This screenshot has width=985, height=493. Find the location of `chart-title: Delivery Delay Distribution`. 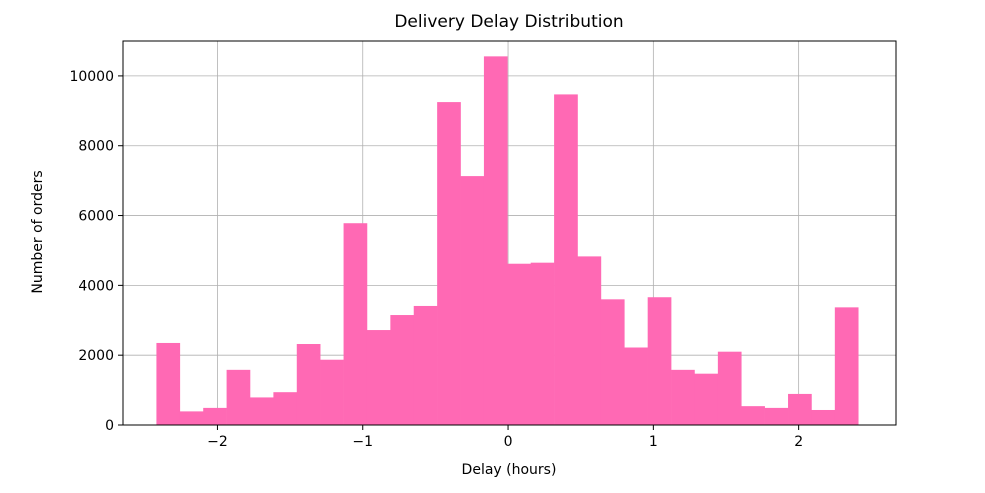

chart-title: Delivery Delay Distribution is located at coordinates (508, 22).